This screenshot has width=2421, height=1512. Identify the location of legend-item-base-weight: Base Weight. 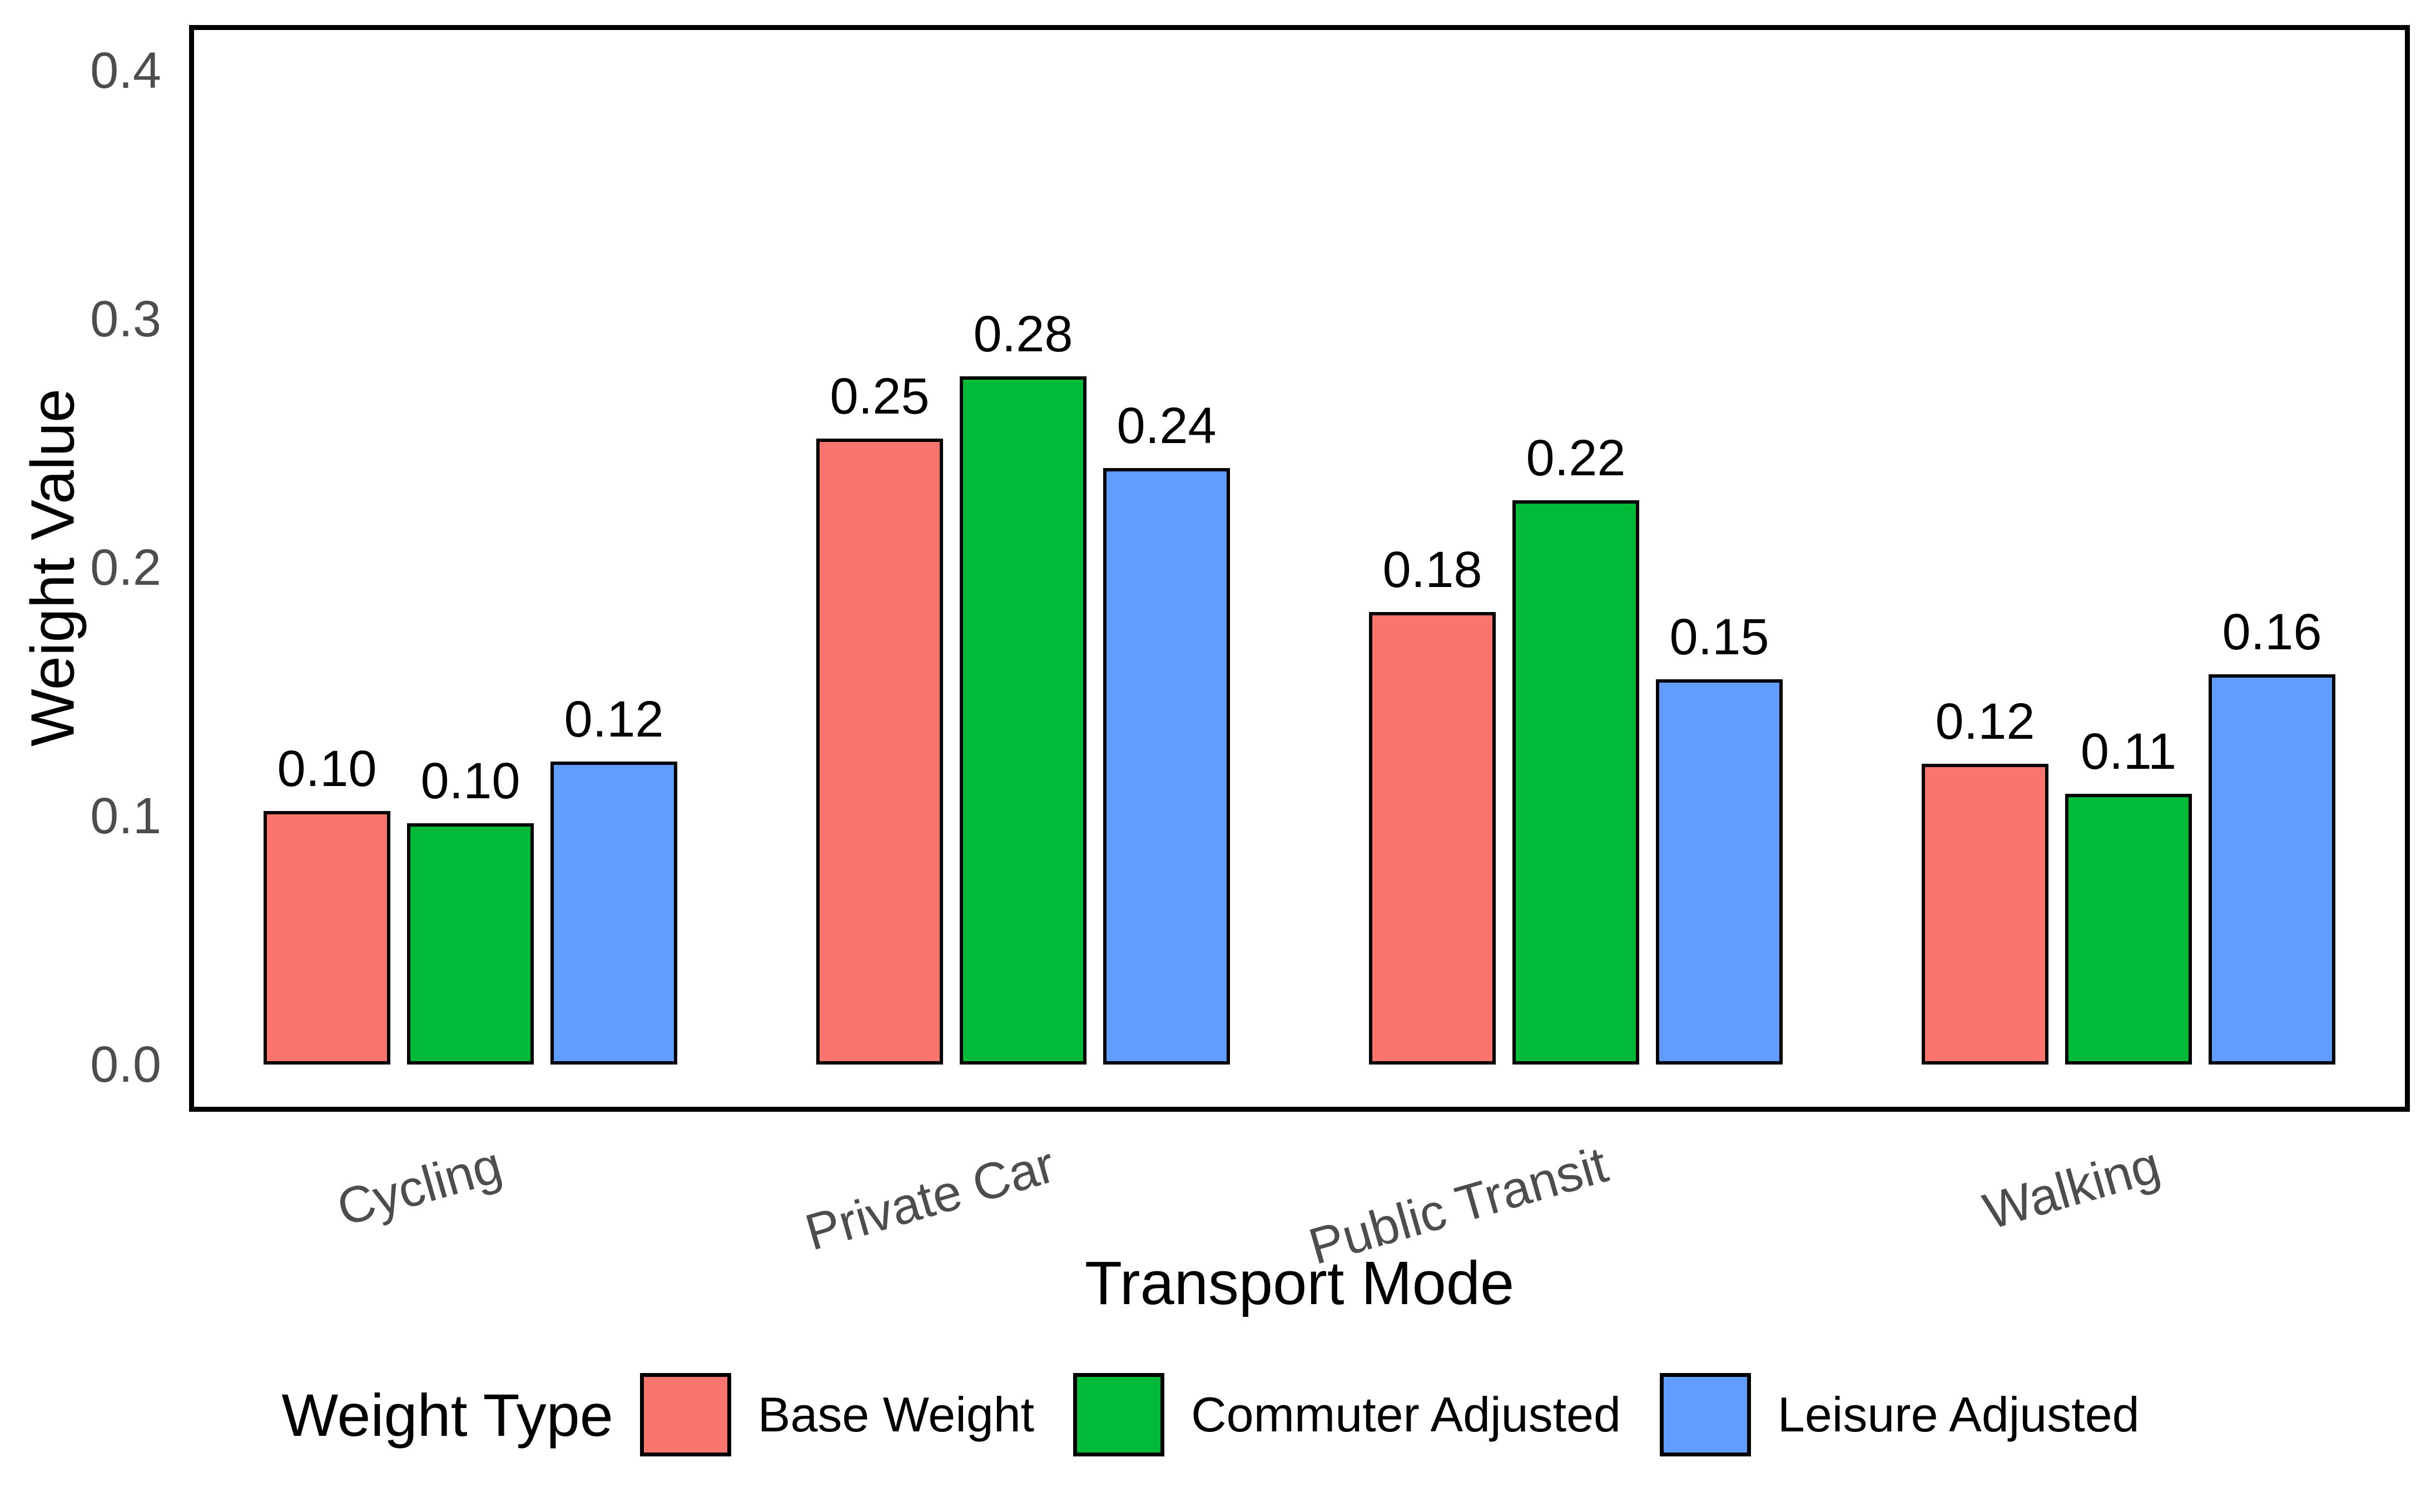
(837, 1414).